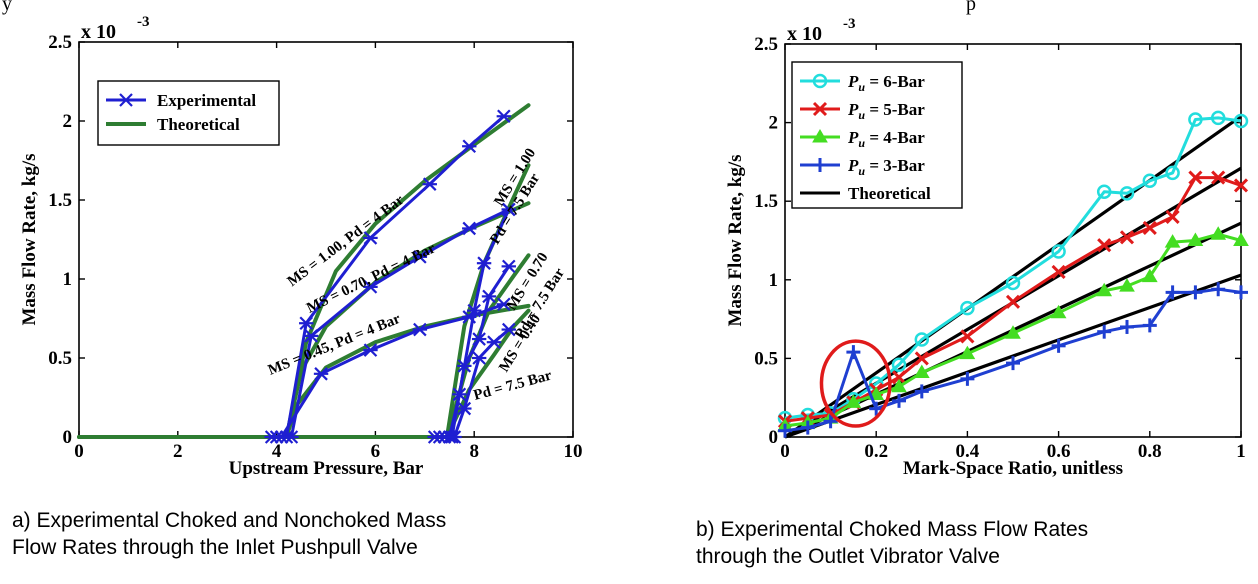 The image size is (1258, 584). What do you see at coordinates (886, 111) in the screenshot?
I see `legend-label: Pu = 5-Bar` at bounding box center [886, 111].